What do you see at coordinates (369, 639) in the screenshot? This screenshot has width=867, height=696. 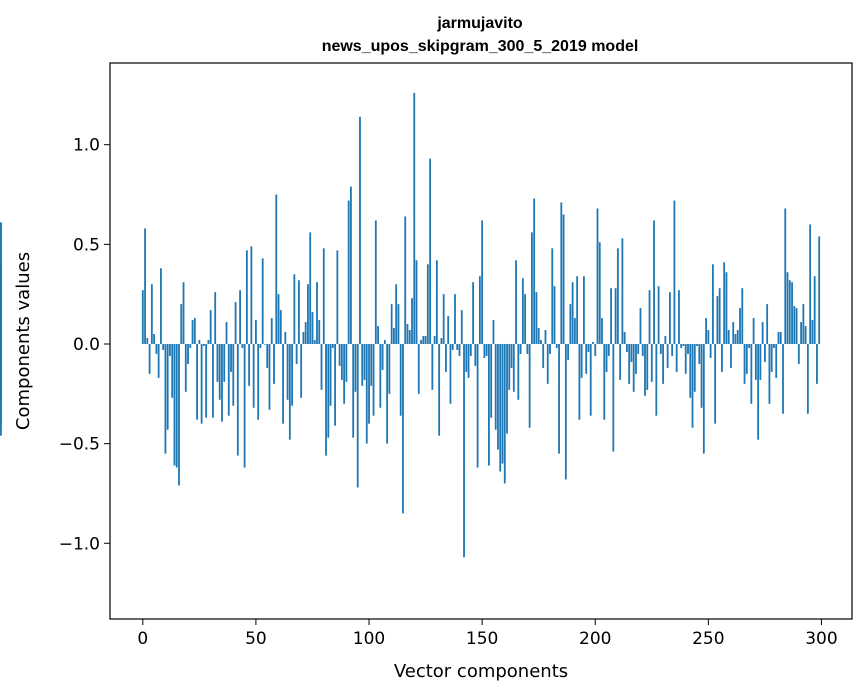 I see `x-tick-label: 100` at bounding box center [369, 639].